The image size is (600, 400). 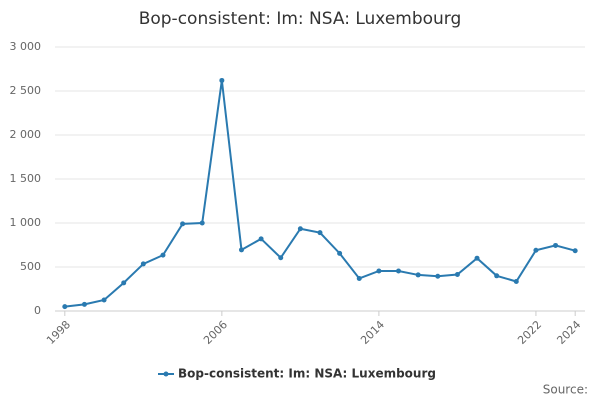 I want to click on x-tick-label: 2006, so click(x=215, y=332).